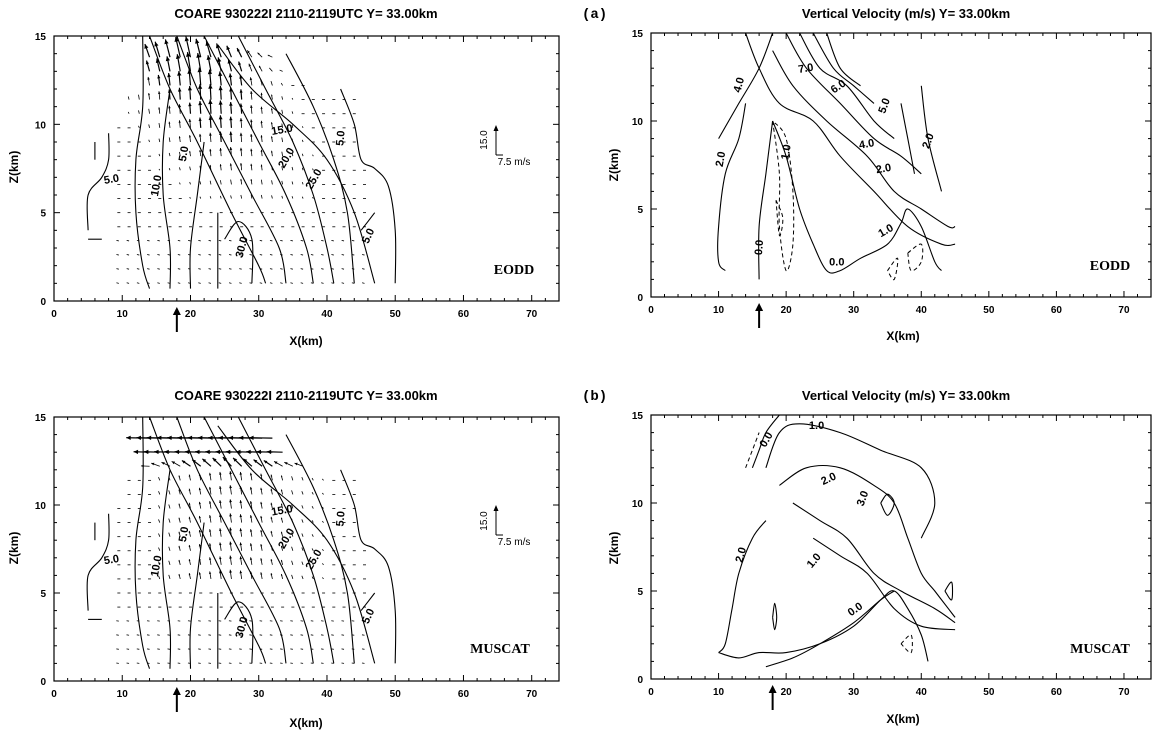 The height and width of the screenshot is (734, 1154). I want to click on contour-label: 2.0, so click(721, 159).